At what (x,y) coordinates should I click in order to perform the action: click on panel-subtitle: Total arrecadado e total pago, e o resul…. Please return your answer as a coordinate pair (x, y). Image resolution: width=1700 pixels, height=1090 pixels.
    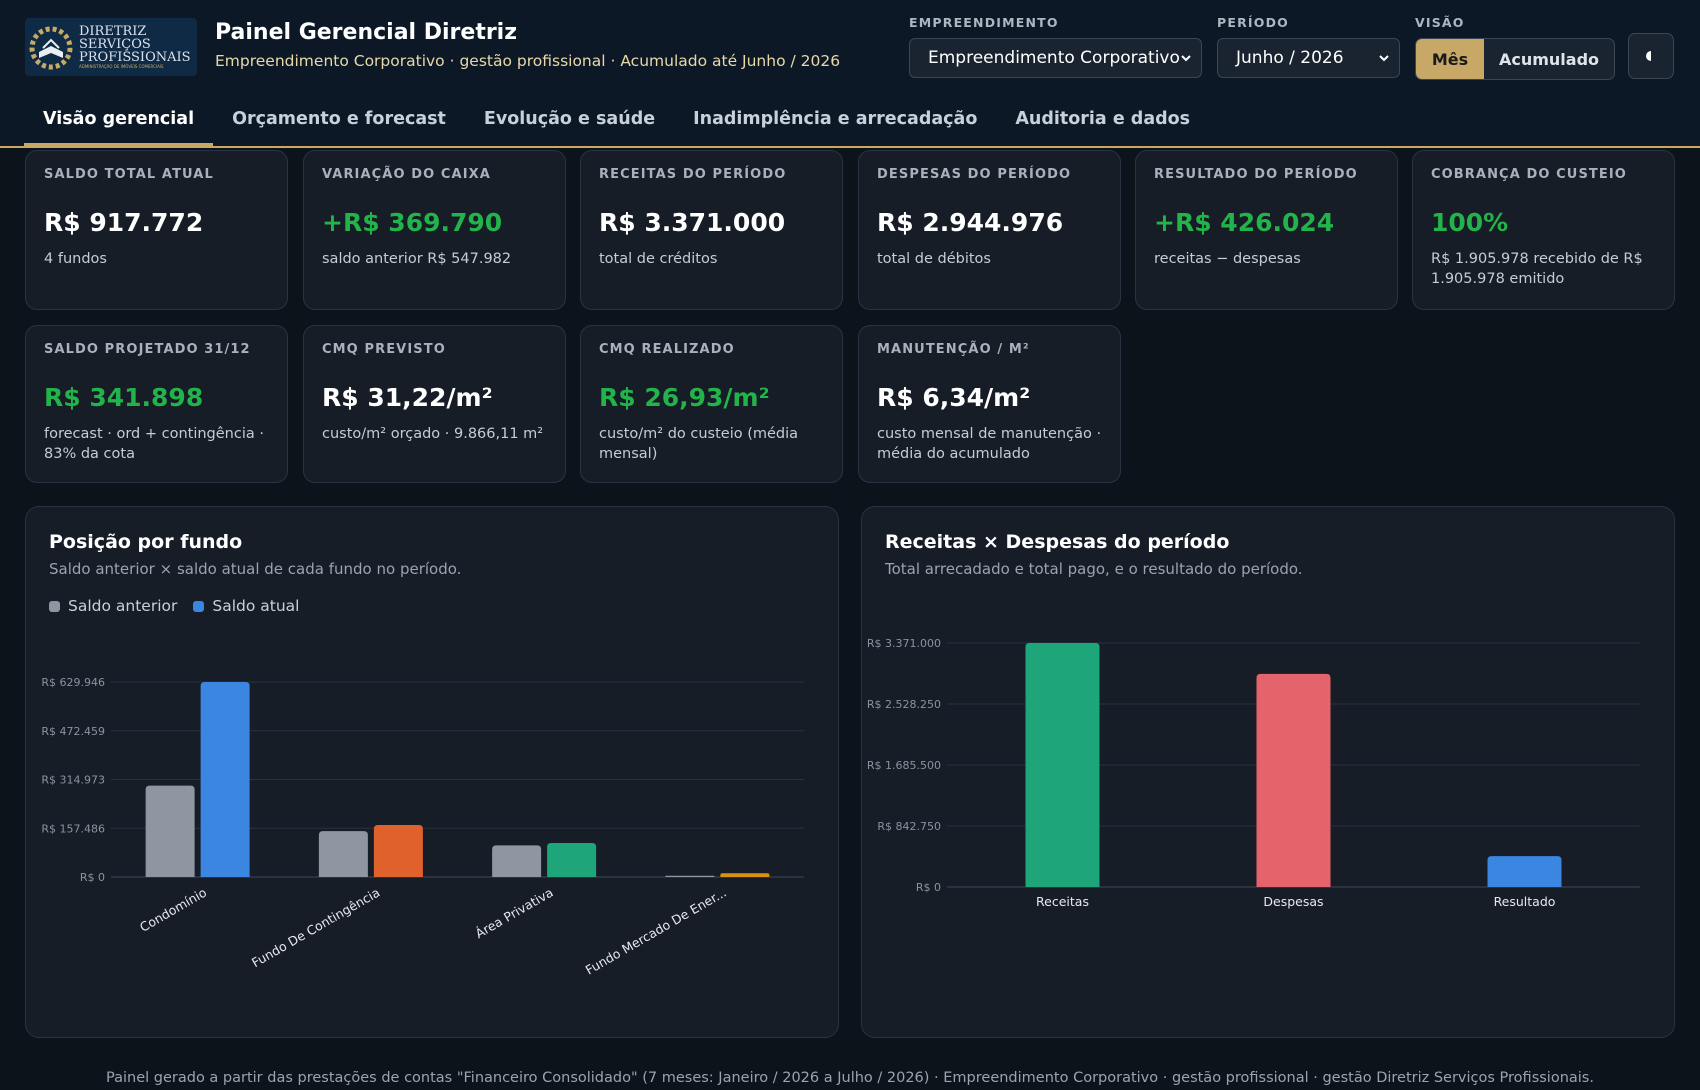
    Looking at the image, I should click on (1094, 569).